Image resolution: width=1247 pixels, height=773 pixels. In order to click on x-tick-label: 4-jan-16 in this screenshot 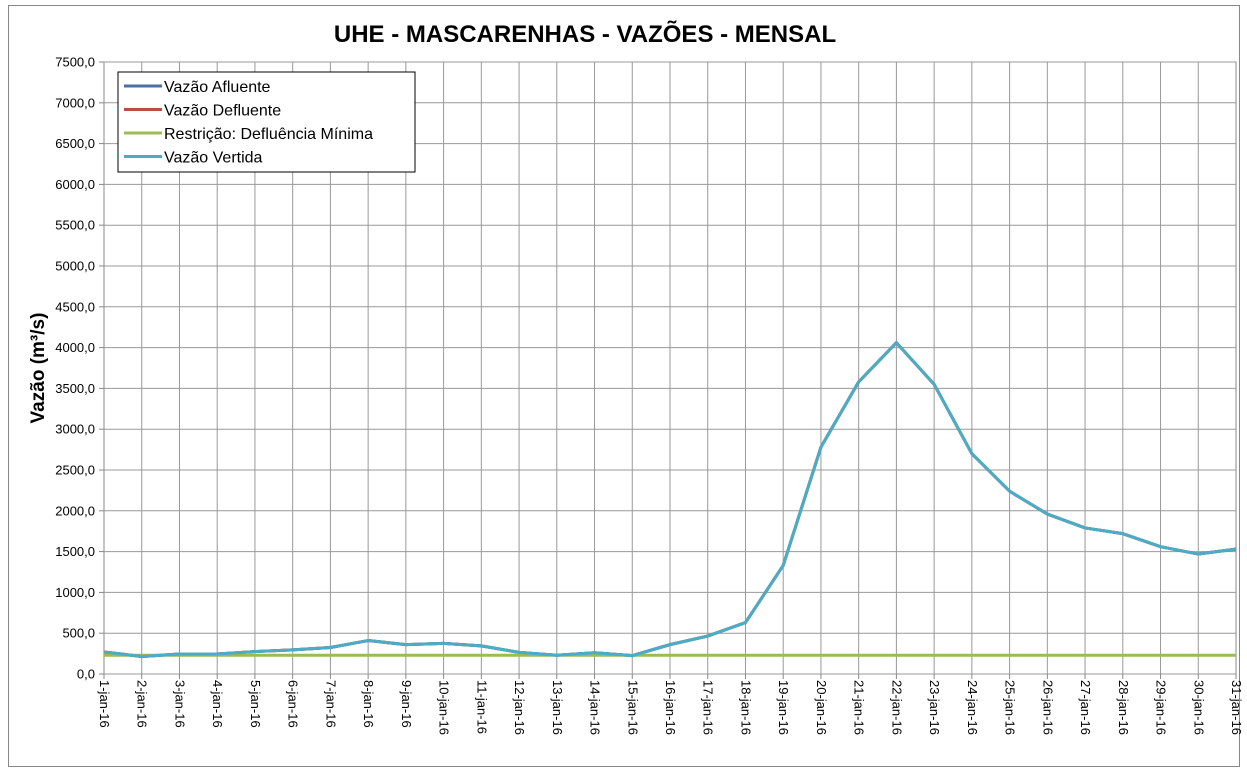, I will do `click(217, 704)`.